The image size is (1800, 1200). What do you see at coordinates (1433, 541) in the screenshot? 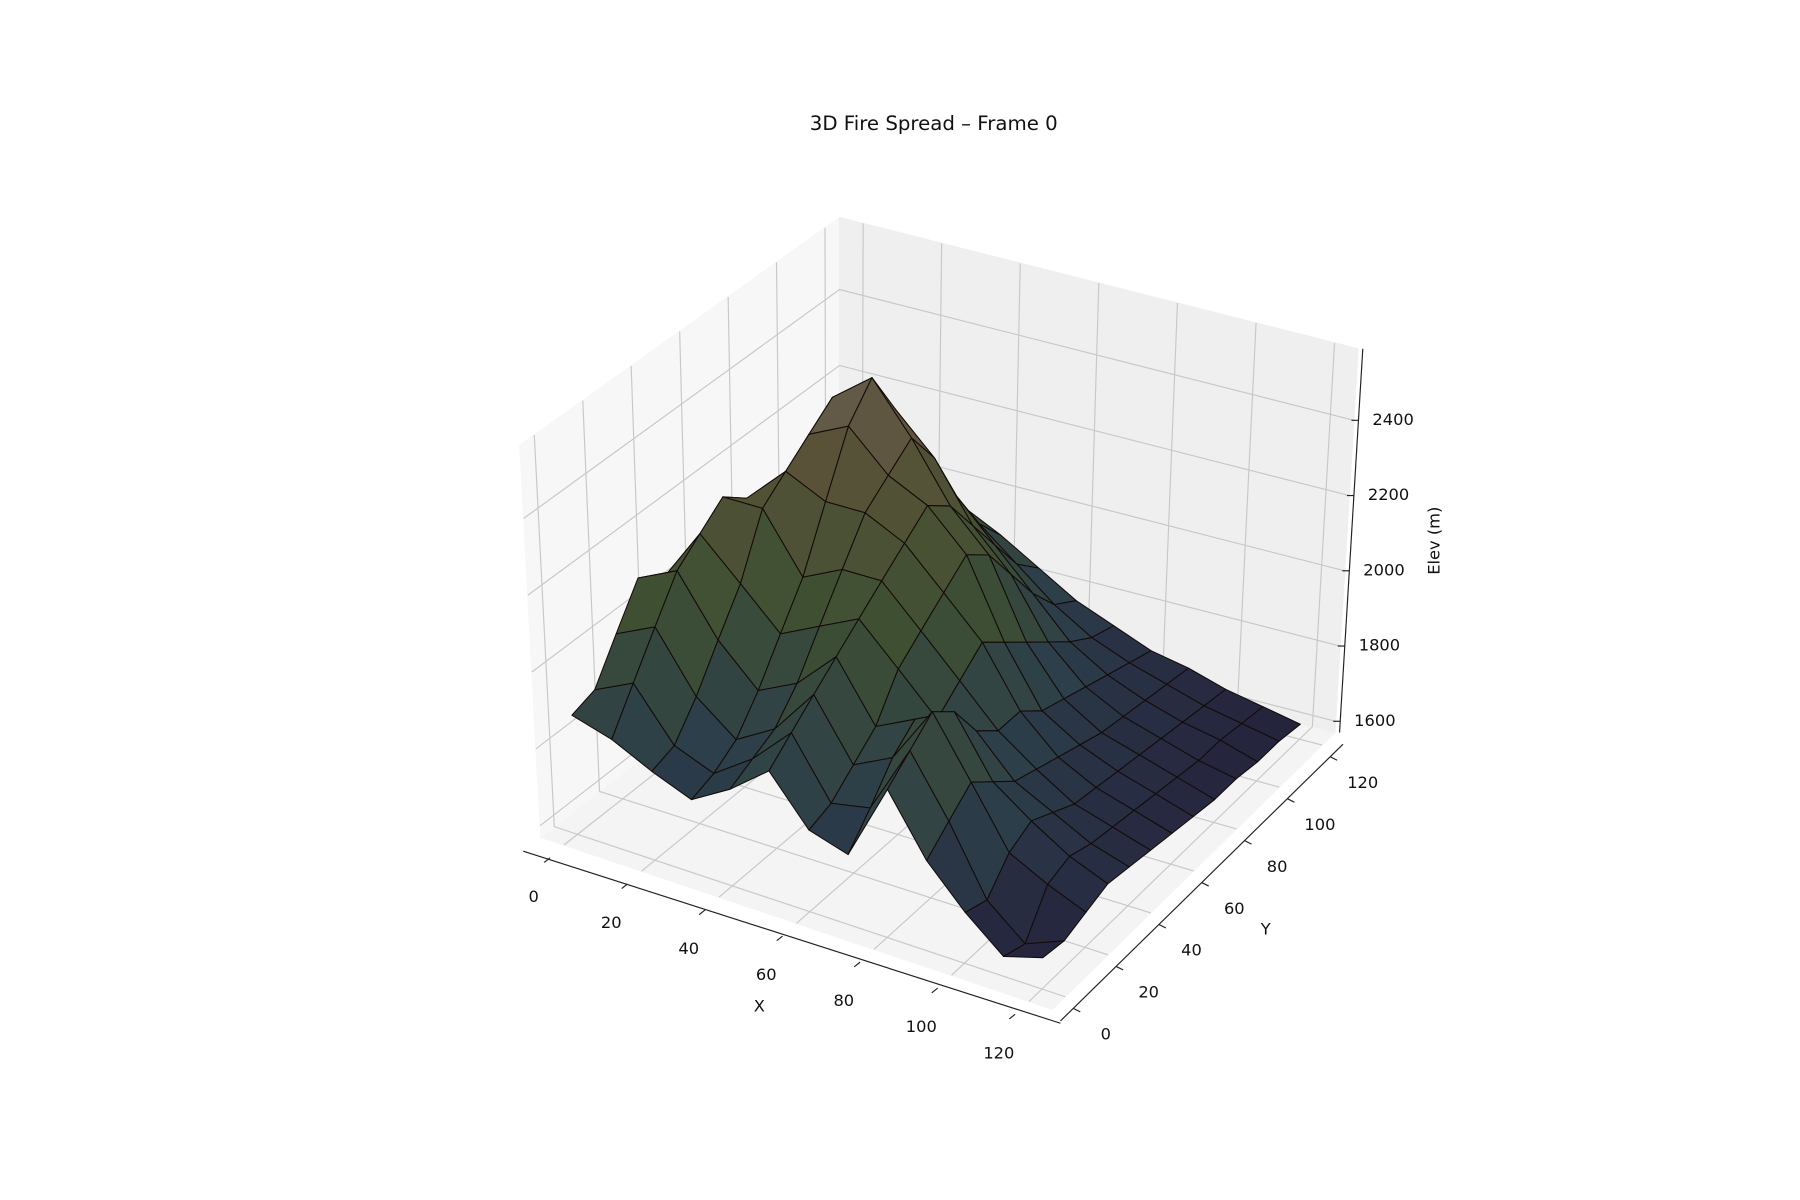
I see `z-axis-title: Elev (m)` at bounding box center [1433, 541].